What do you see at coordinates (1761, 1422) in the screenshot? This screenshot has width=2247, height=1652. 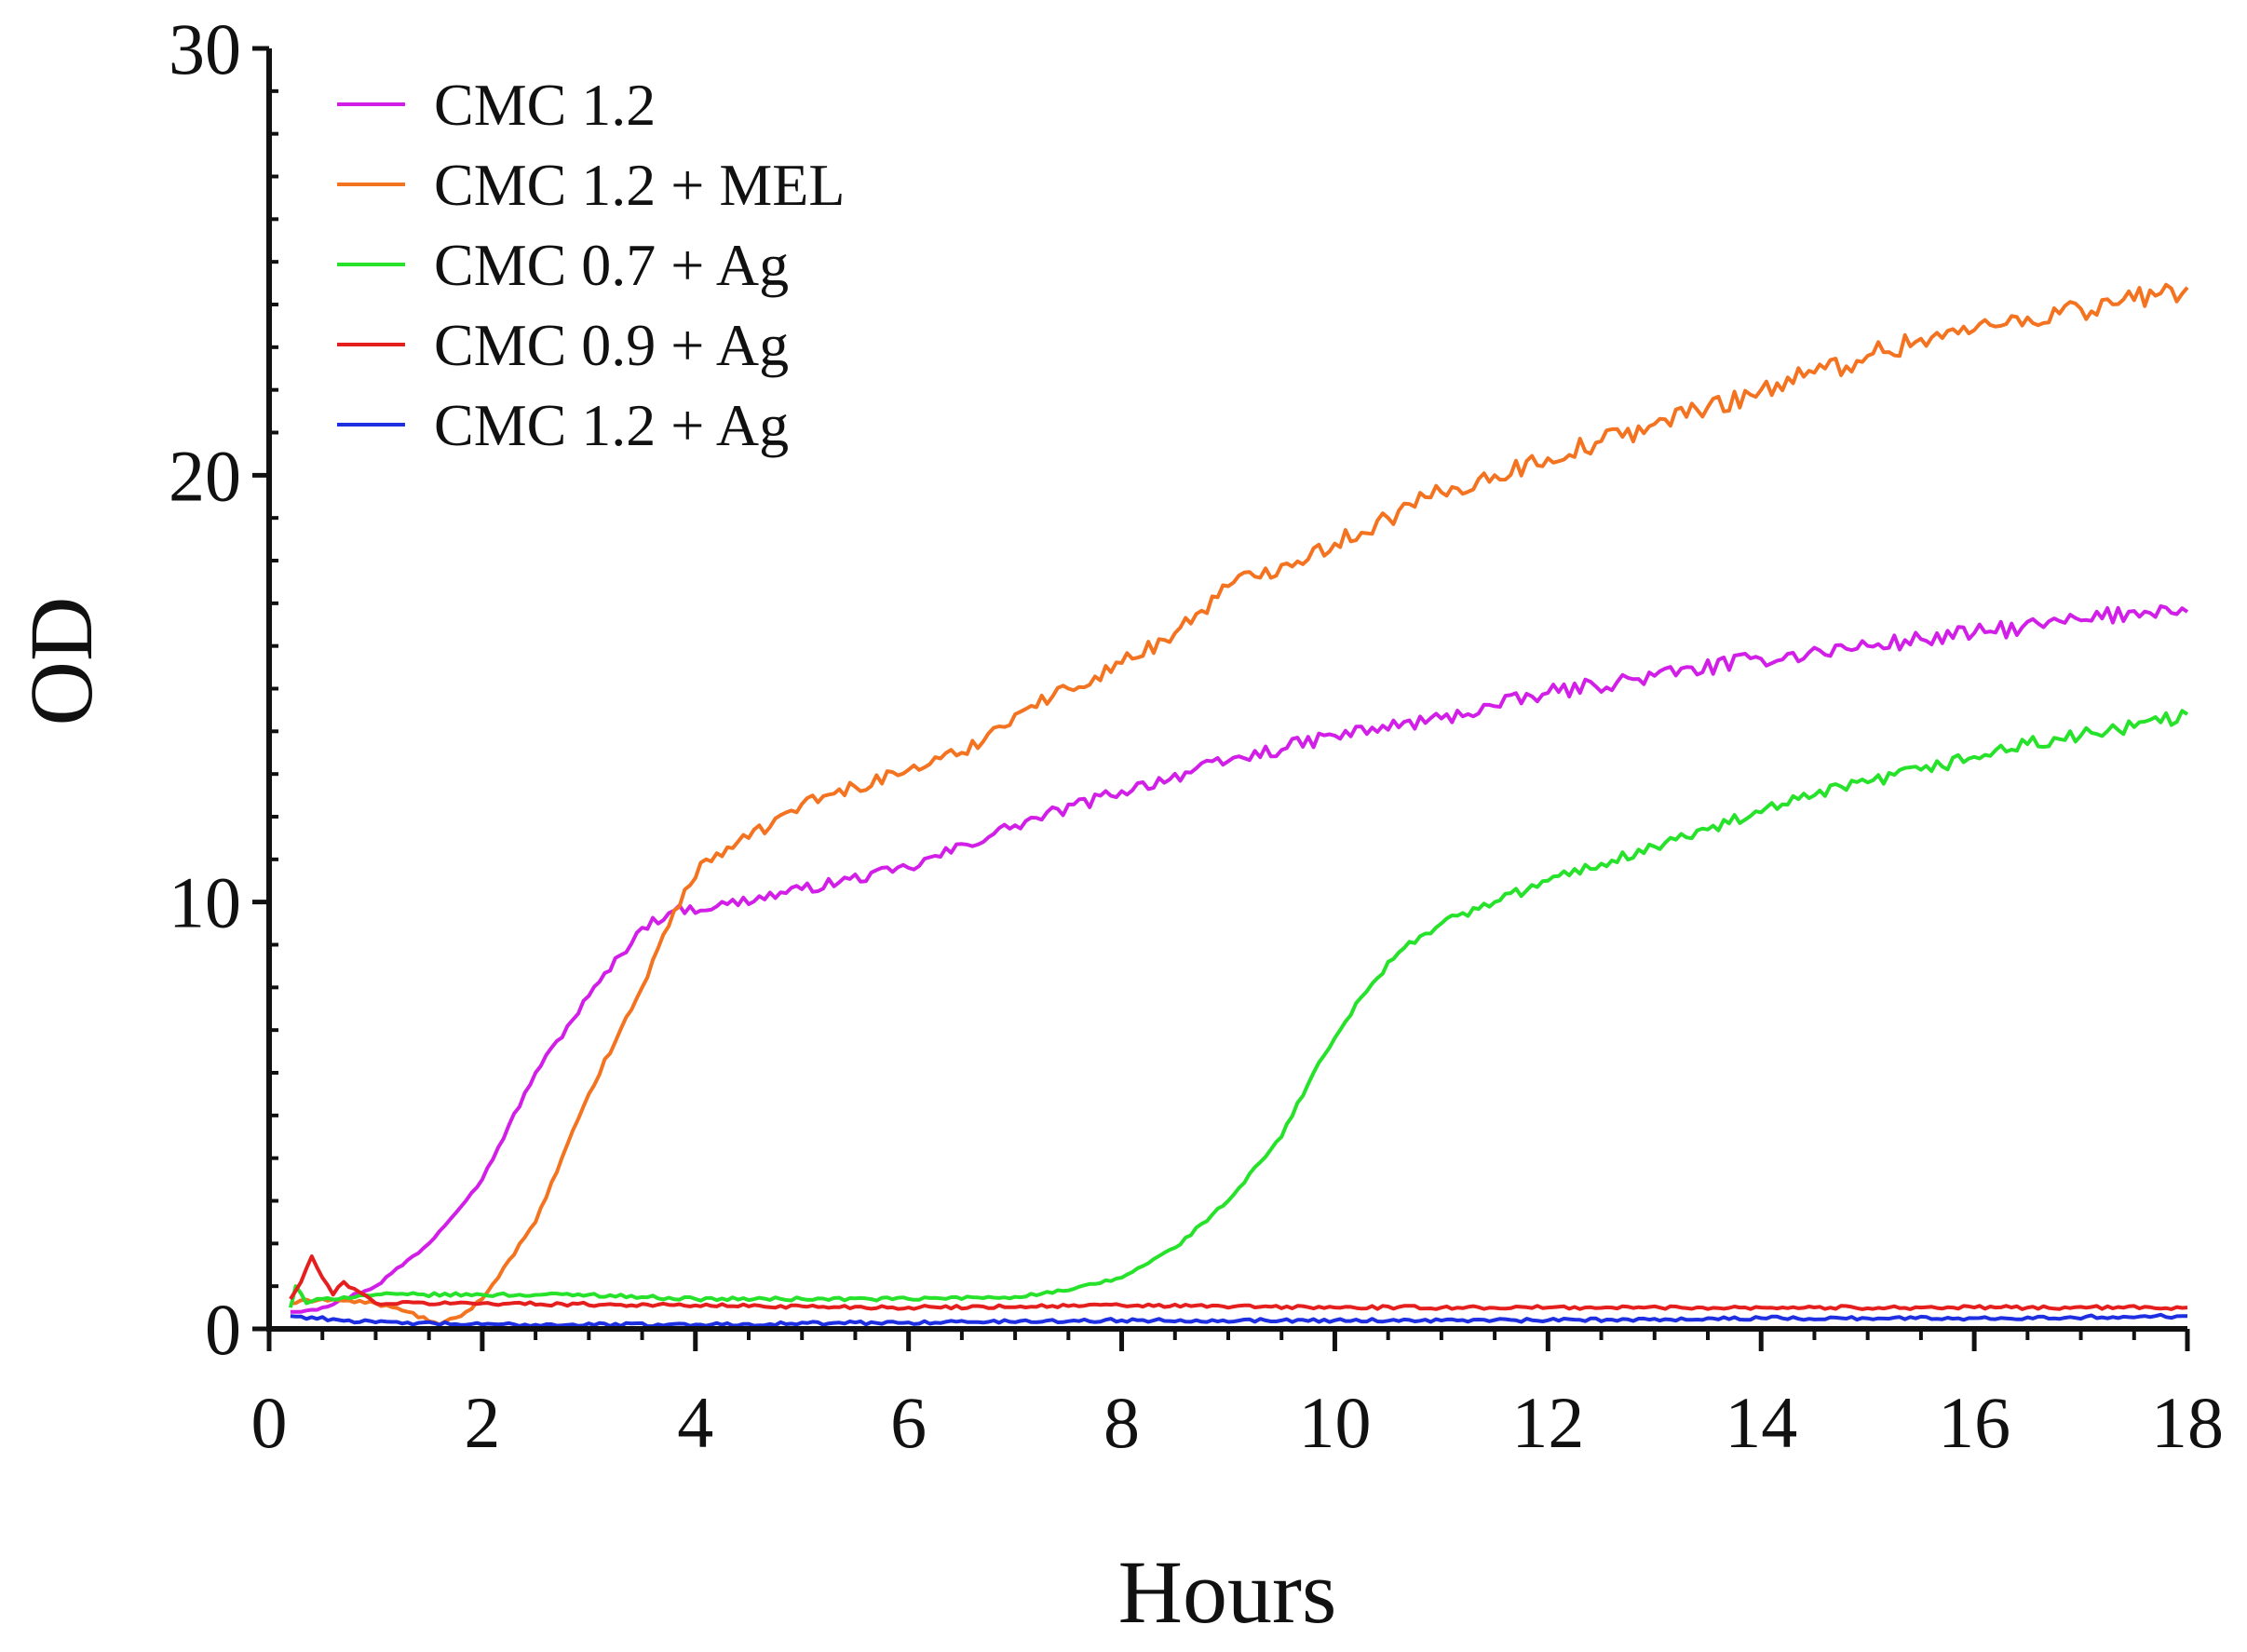 I see `x-tick-label: 14` at bounding box center [1761, 1422].